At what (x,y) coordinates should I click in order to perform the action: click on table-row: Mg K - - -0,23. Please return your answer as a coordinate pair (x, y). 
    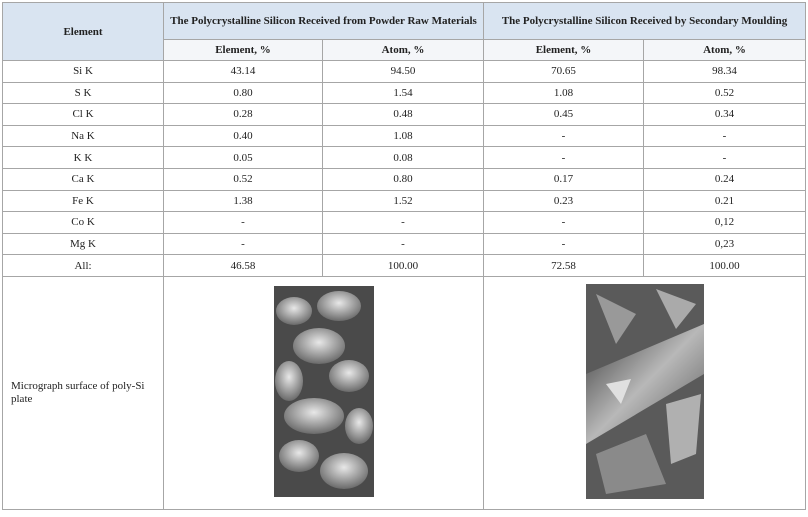
    Looking at the image, I should click on (404, 244).